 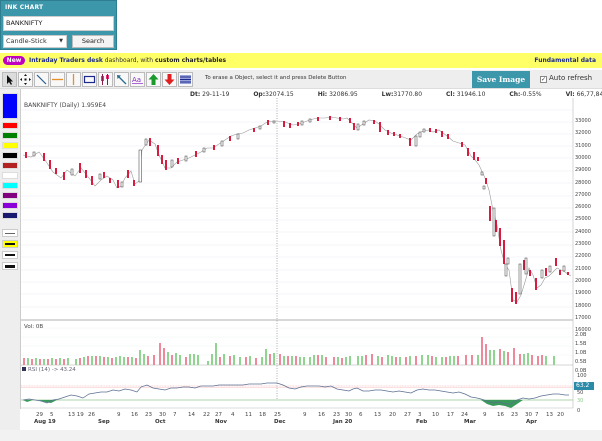 What do you see at coordinates (148, 415) in the screenshot?
I see `date-tick: 23` at bounding box center [148, 415].